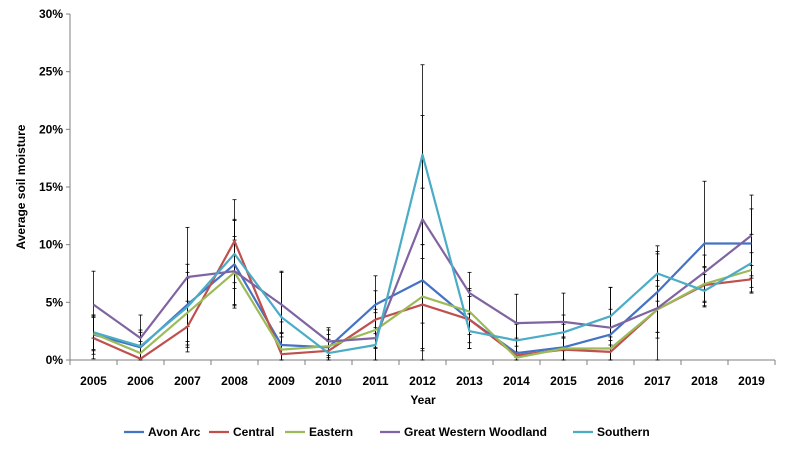  Describe the element at coordinates (704, 381) in the screenshot. I see `x-tick-label: 2018` at that location.